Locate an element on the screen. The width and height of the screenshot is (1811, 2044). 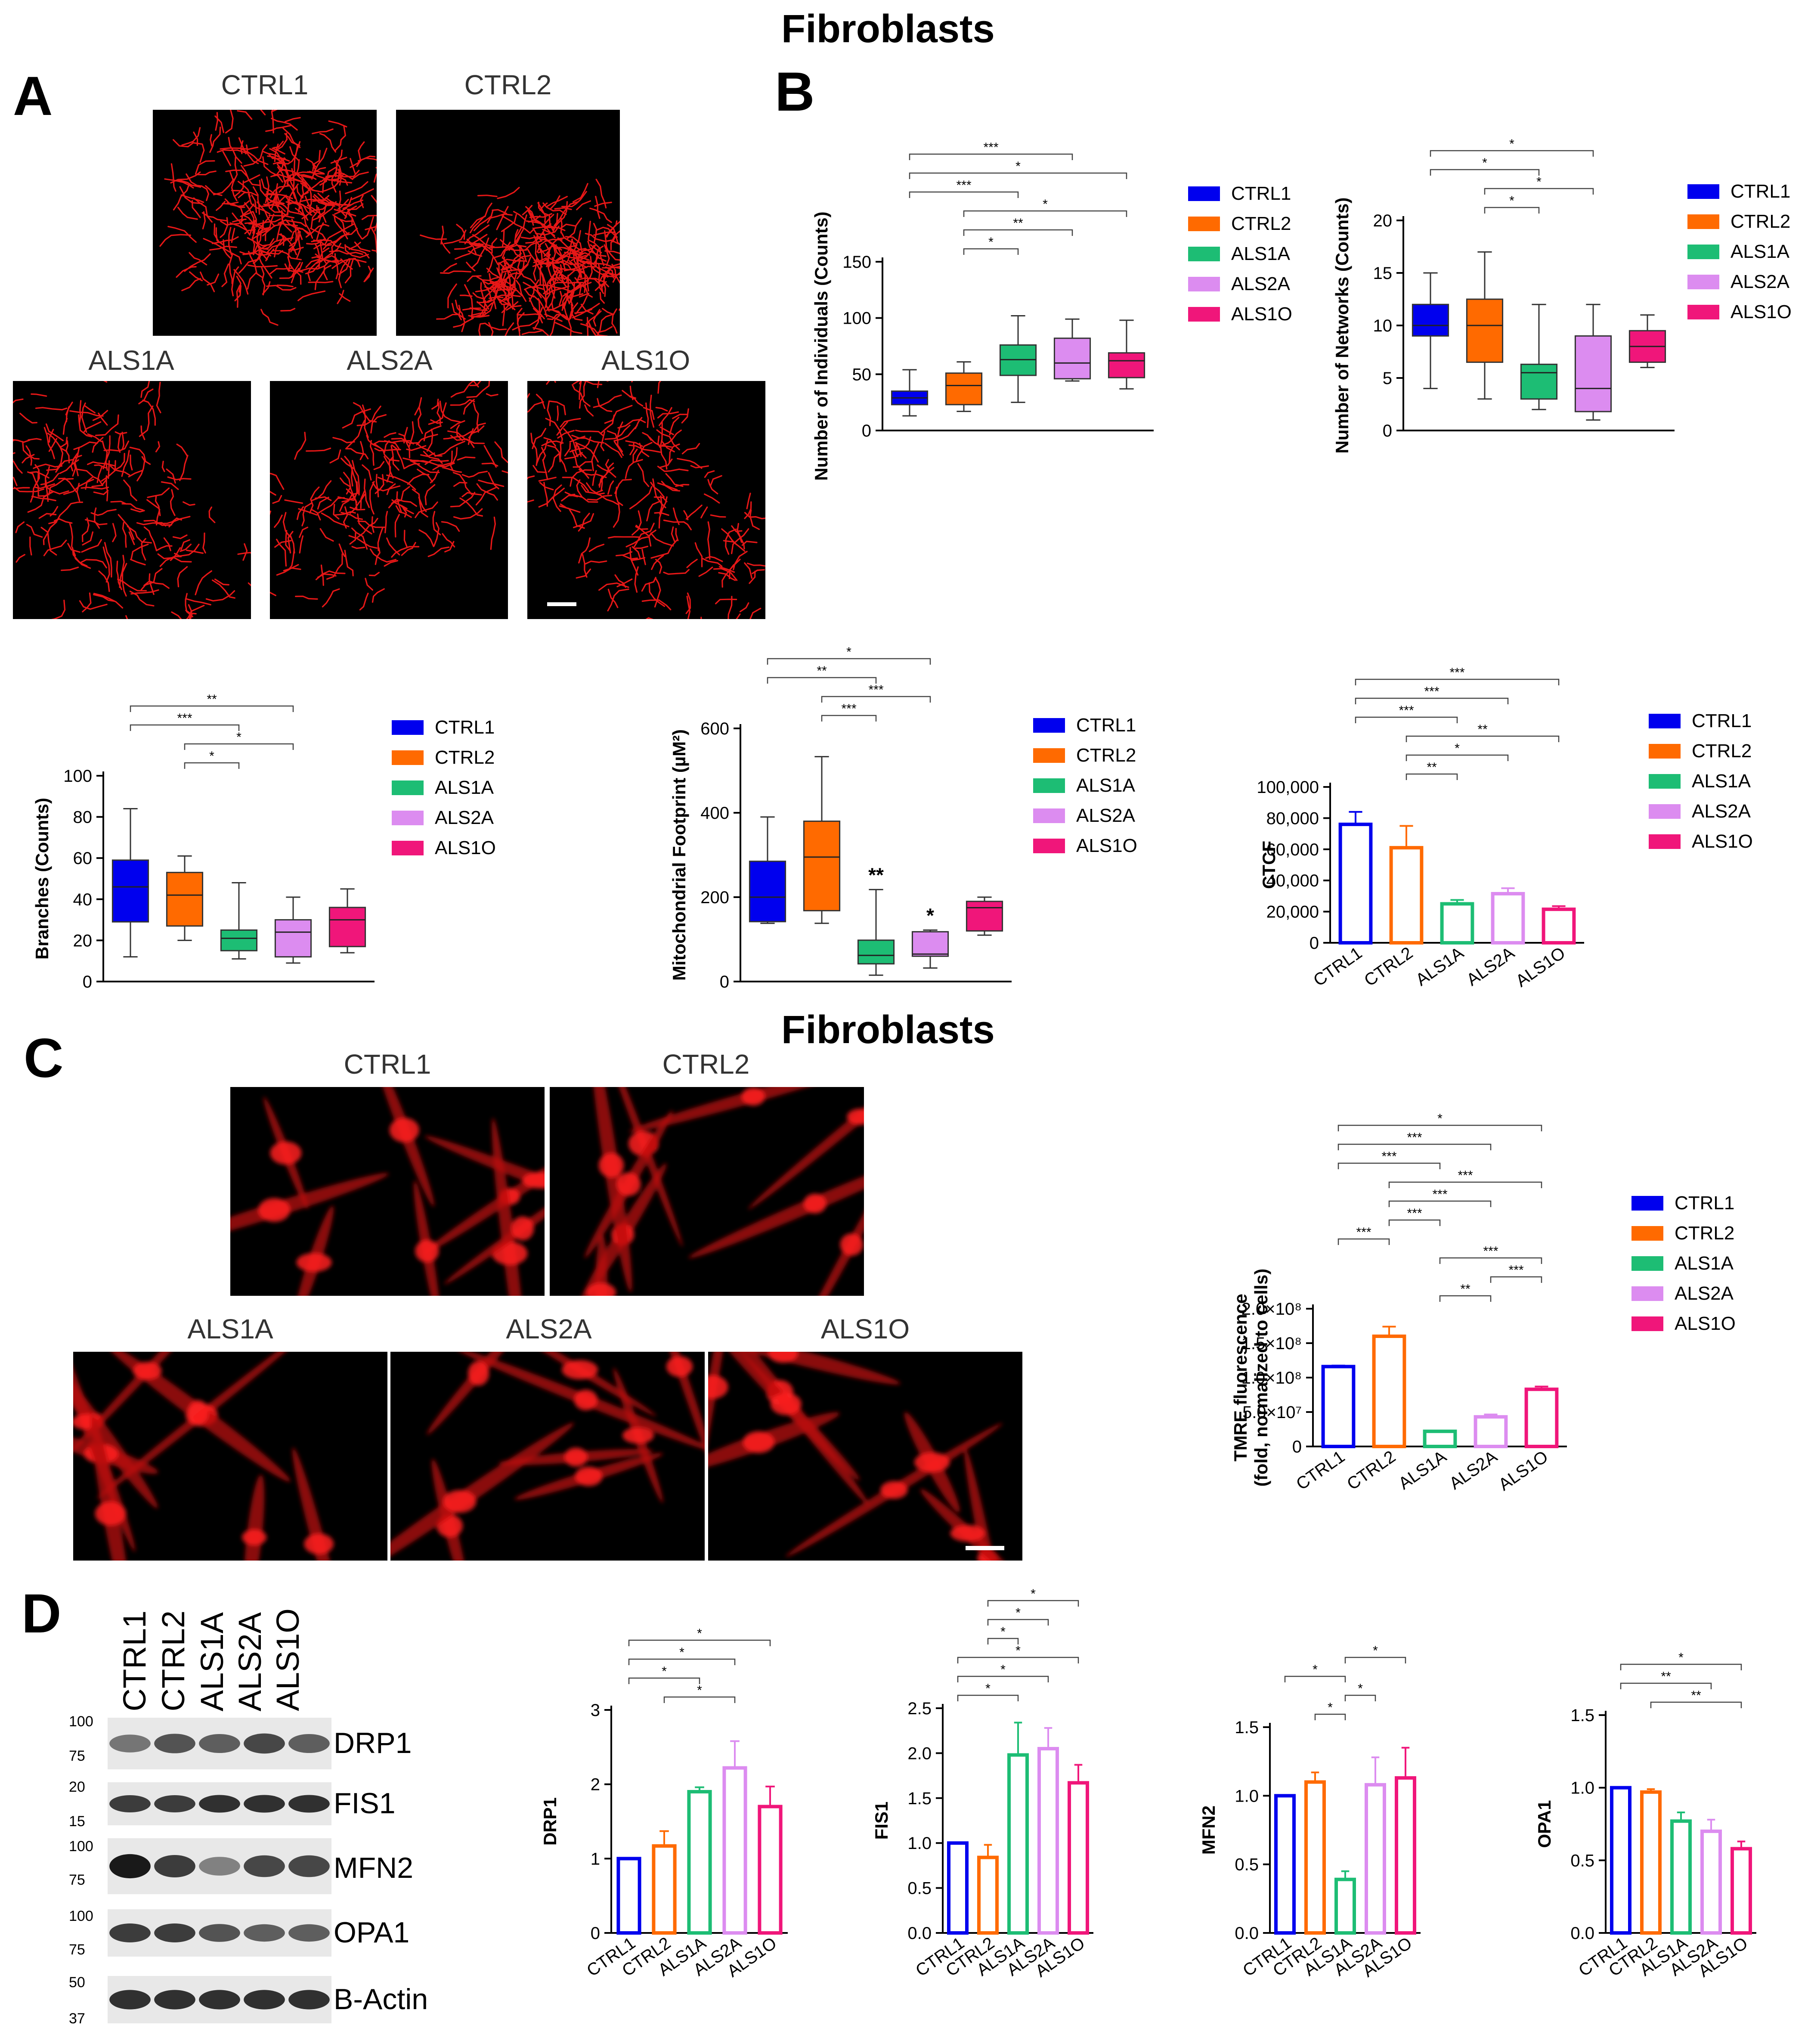
y-tick-label: 0 is located at coordinates (724, 981).